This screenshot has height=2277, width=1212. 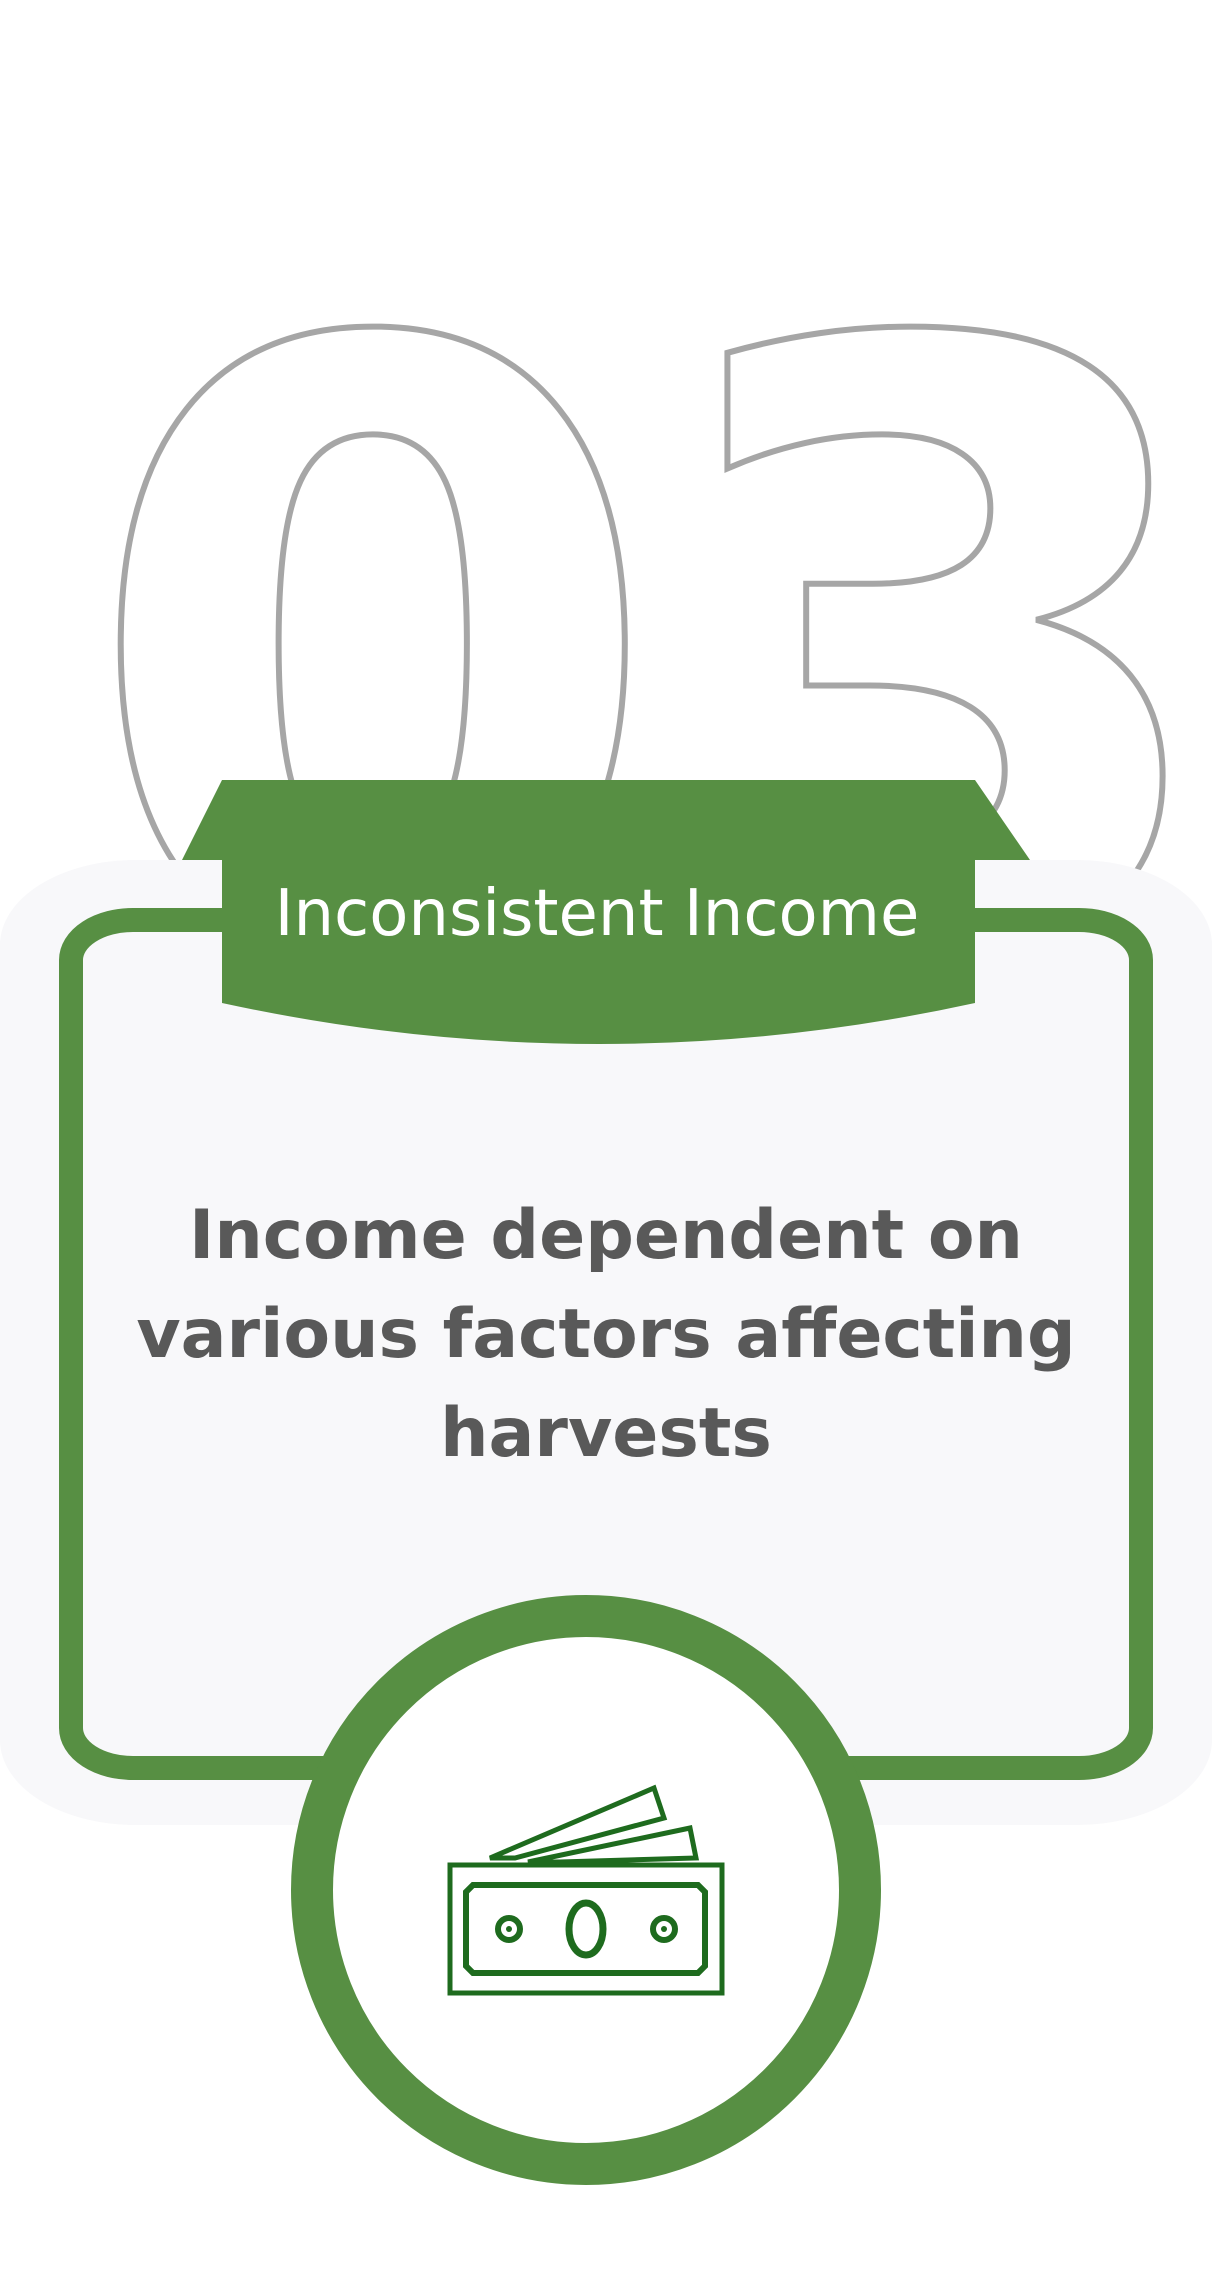 I want to click on ribbon-fold-left, so click(x=202, y=820).